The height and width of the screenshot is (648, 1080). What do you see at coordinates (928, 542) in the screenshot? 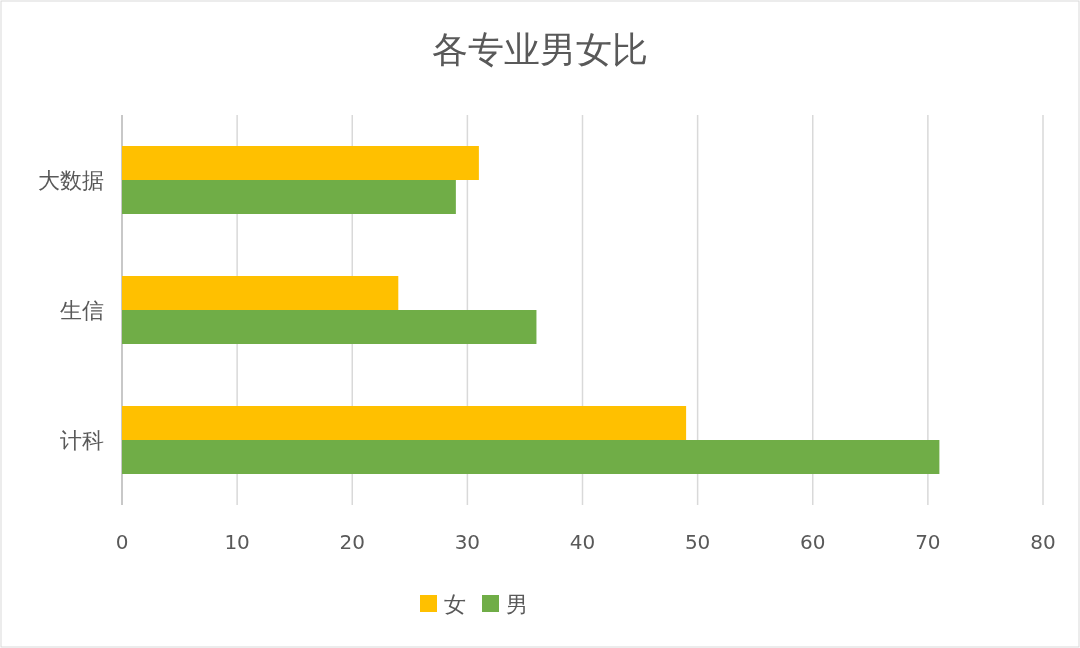
I see `x-tick-label: 70` at bounding box center [928, 542].